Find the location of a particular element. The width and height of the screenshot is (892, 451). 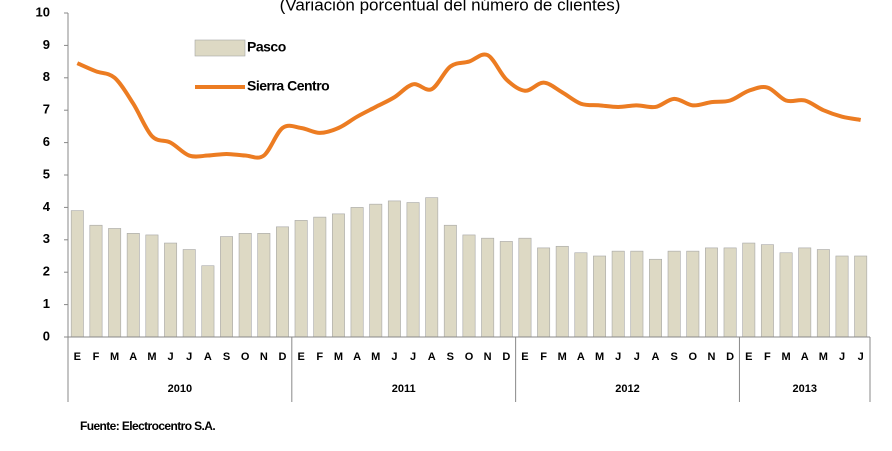

group-label: 2012 is located at coordinates (627, 389).